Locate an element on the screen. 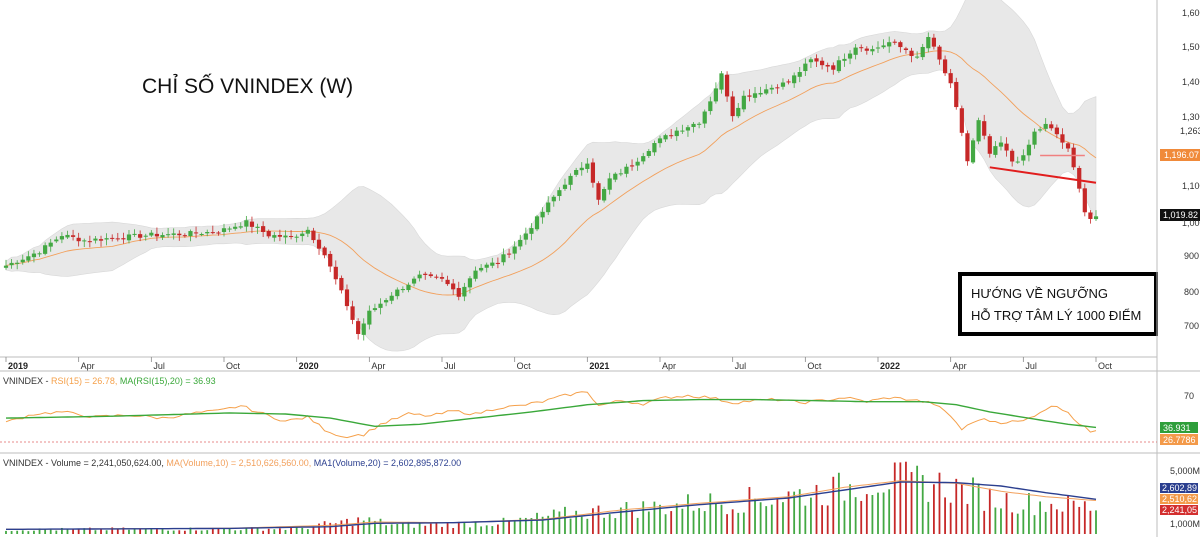 Image resolution: width=1200 pixels, height=537 pixels. annotation-frame is located at coordinates (1058, 304).